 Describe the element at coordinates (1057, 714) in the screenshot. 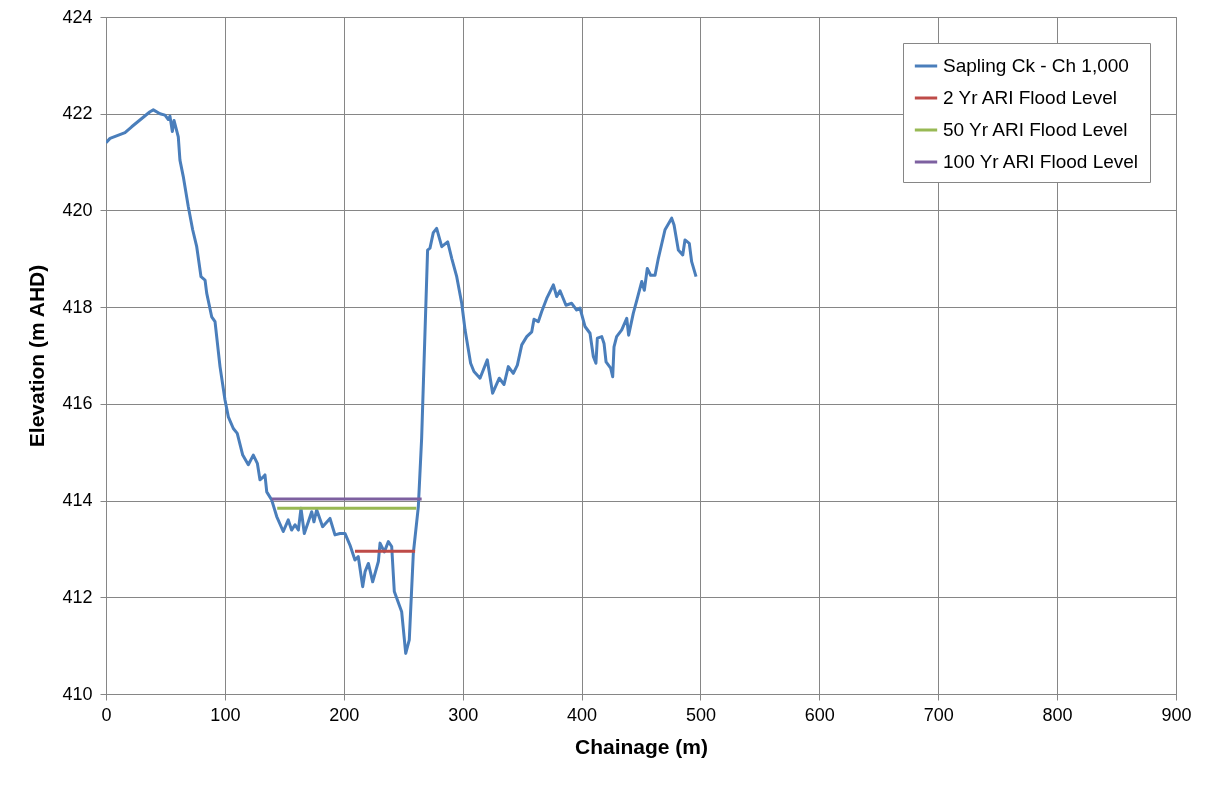

I see `x-tick-label: 800` at that location.